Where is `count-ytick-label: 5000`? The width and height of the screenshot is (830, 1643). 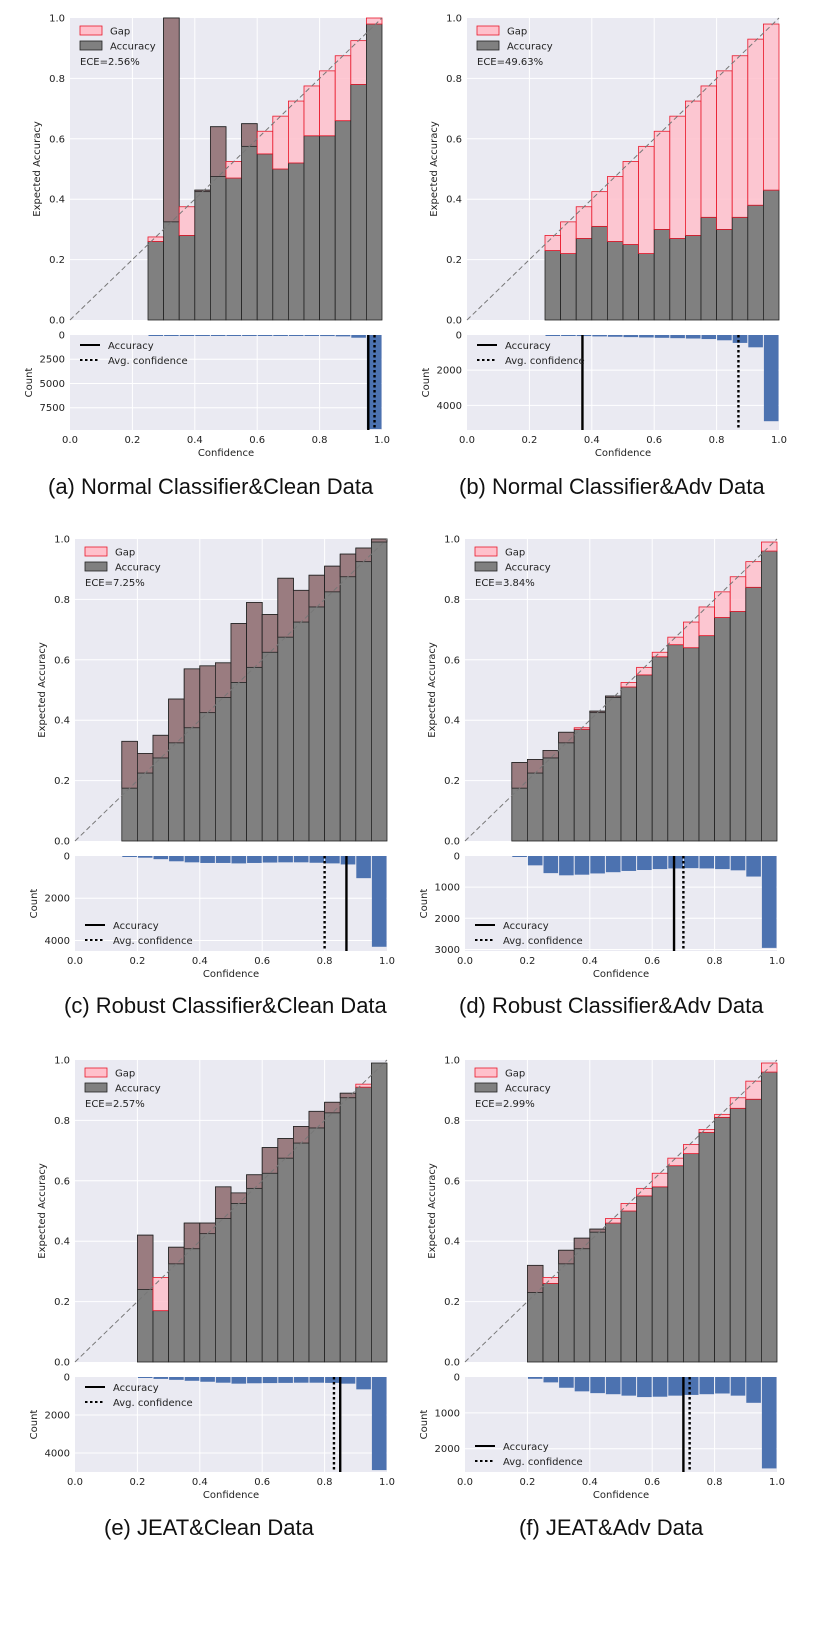 count-ytick-label: 5000 is located at coordinates (52, 384).